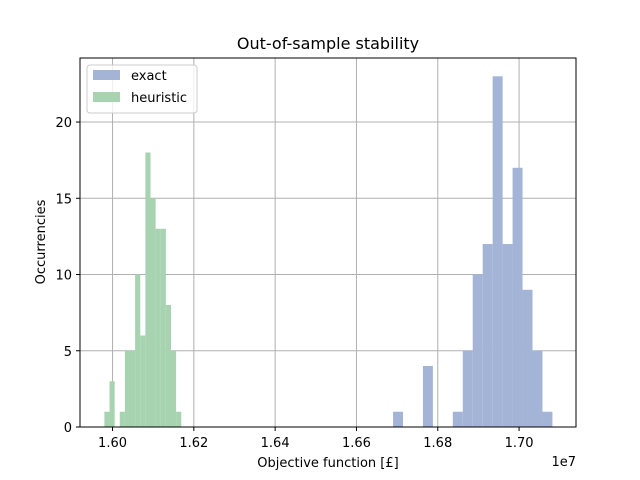 The width and height of the screenshot is (640, 480). I want to click on x-tick-label: 1.60, so click(112, 443).